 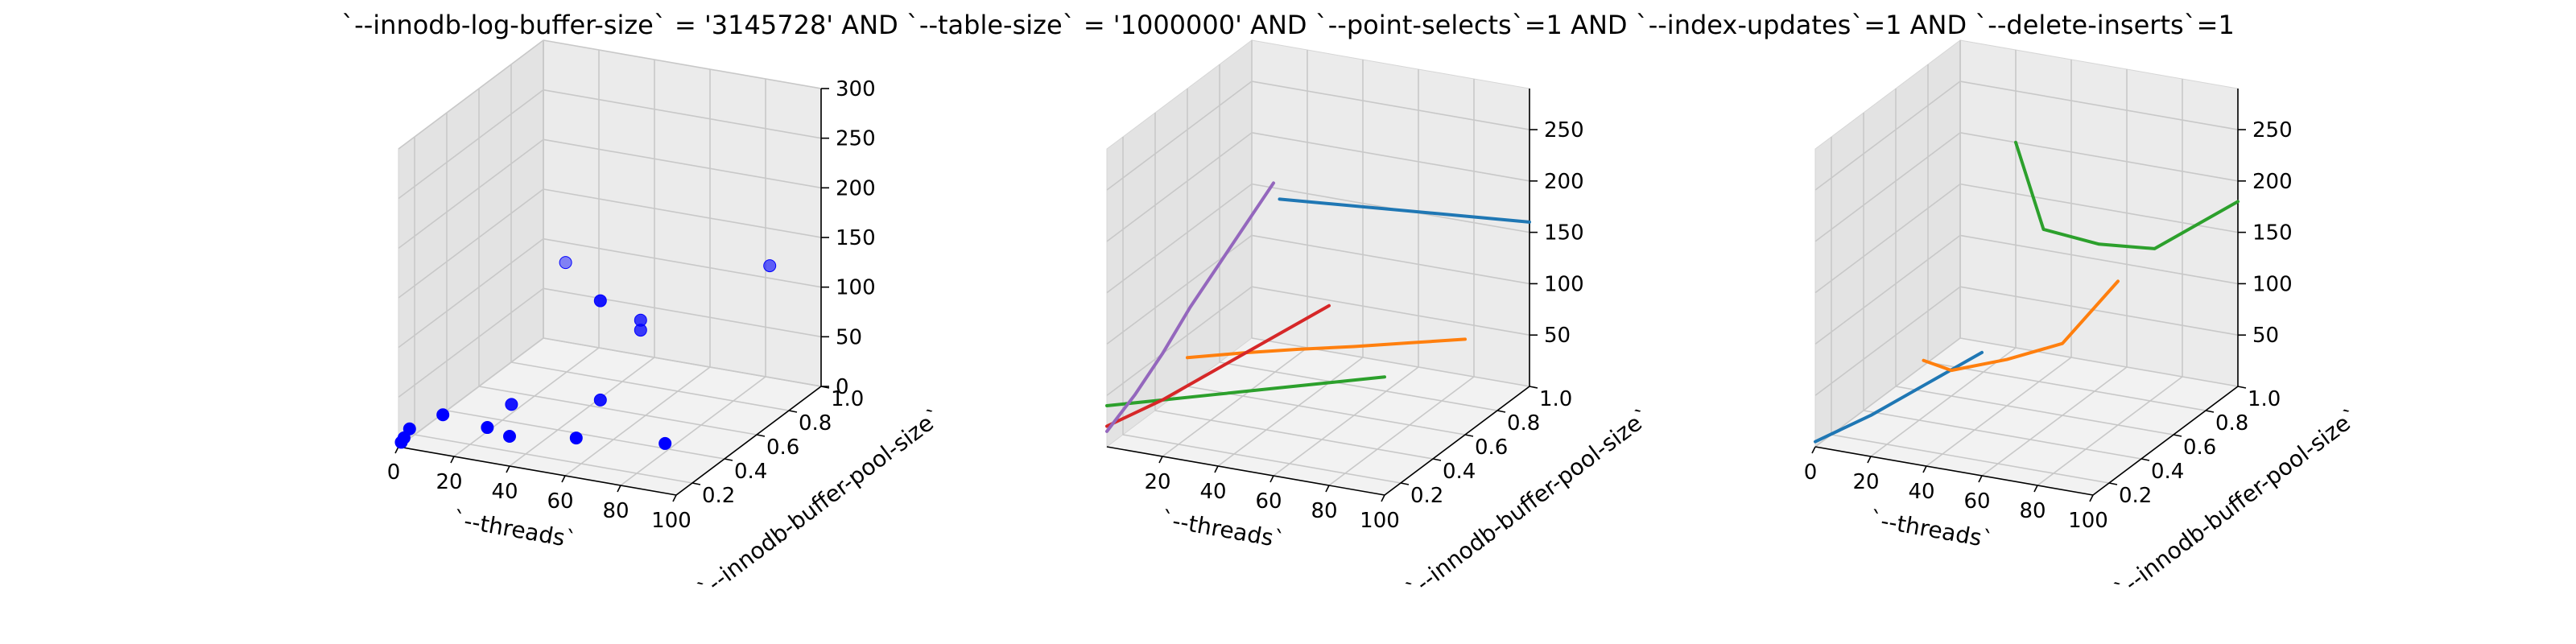 I want to click on y-tick-label: 0.6, so click(x=1491, y=448).